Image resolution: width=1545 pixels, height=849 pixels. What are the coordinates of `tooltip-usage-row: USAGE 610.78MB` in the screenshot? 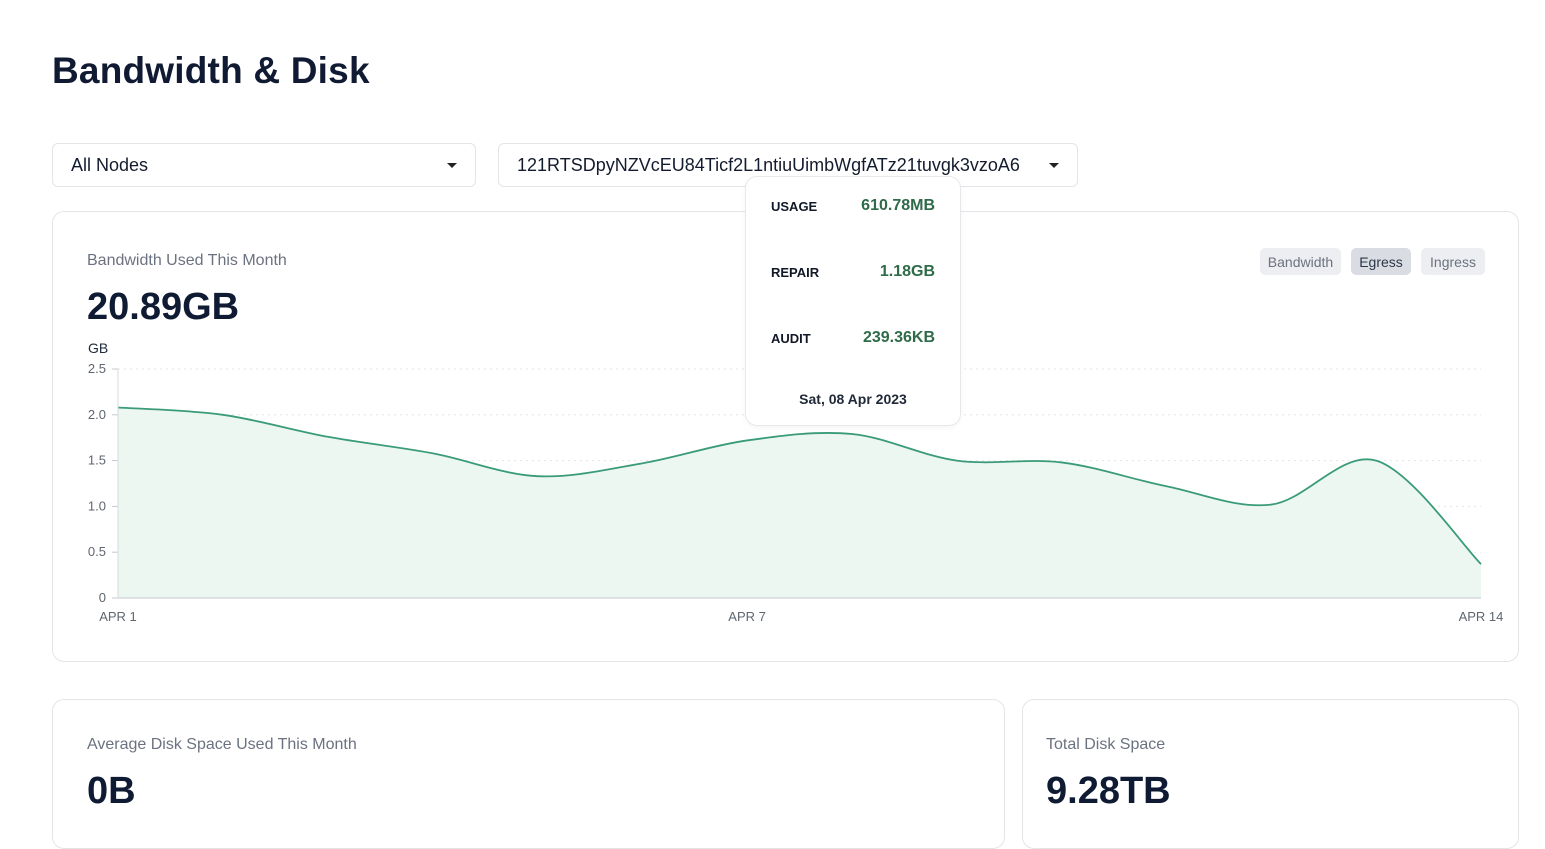 It's located at (853, 206).